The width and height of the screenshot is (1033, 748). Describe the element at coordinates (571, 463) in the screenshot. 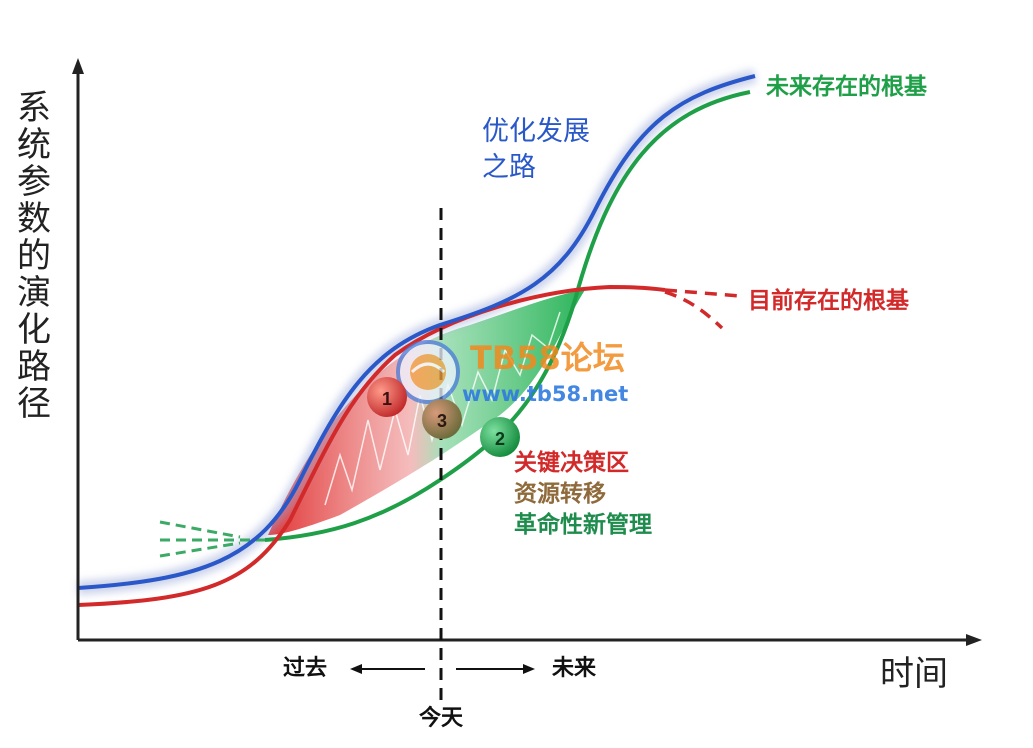

I see `legend-item-decision-zone: 关键决策区` at that location.